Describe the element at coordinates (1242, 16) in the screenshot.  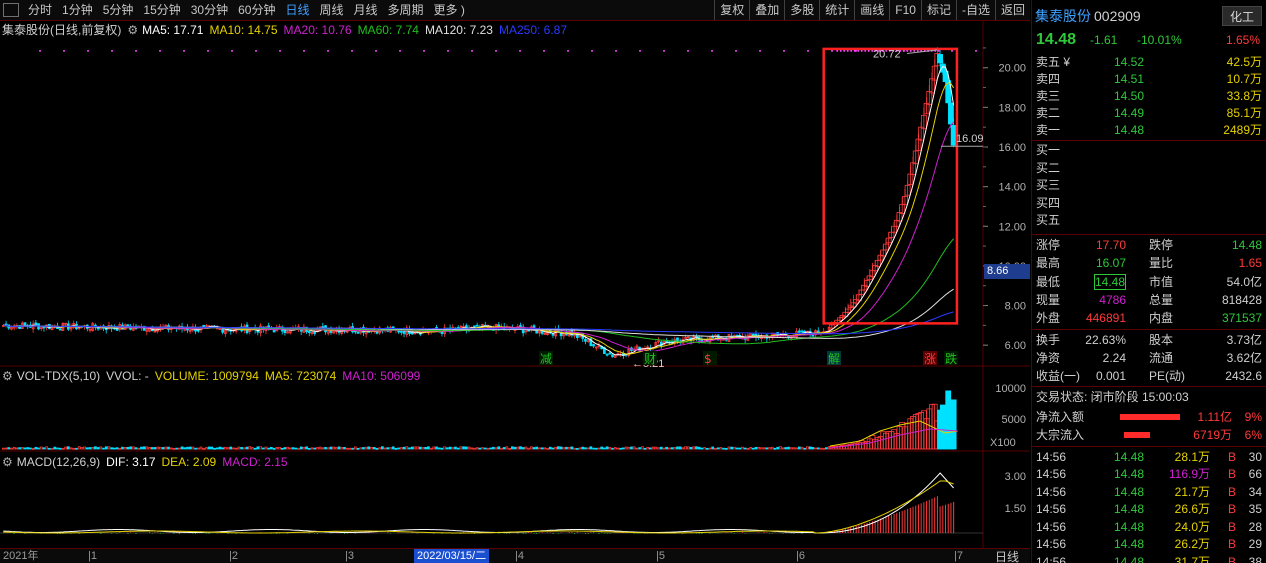
I see `industry-button: 化工` at that location.